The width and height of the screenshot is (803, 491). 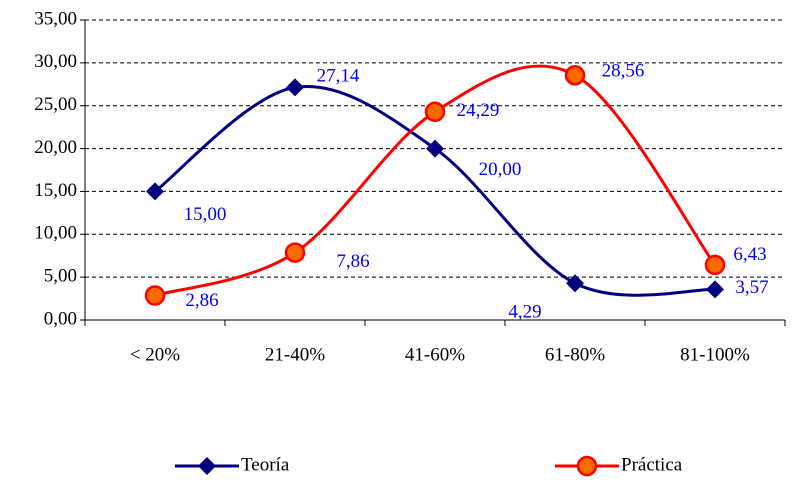 I want to click on y-tick-label: 20,00, so click(x=55, y=147).